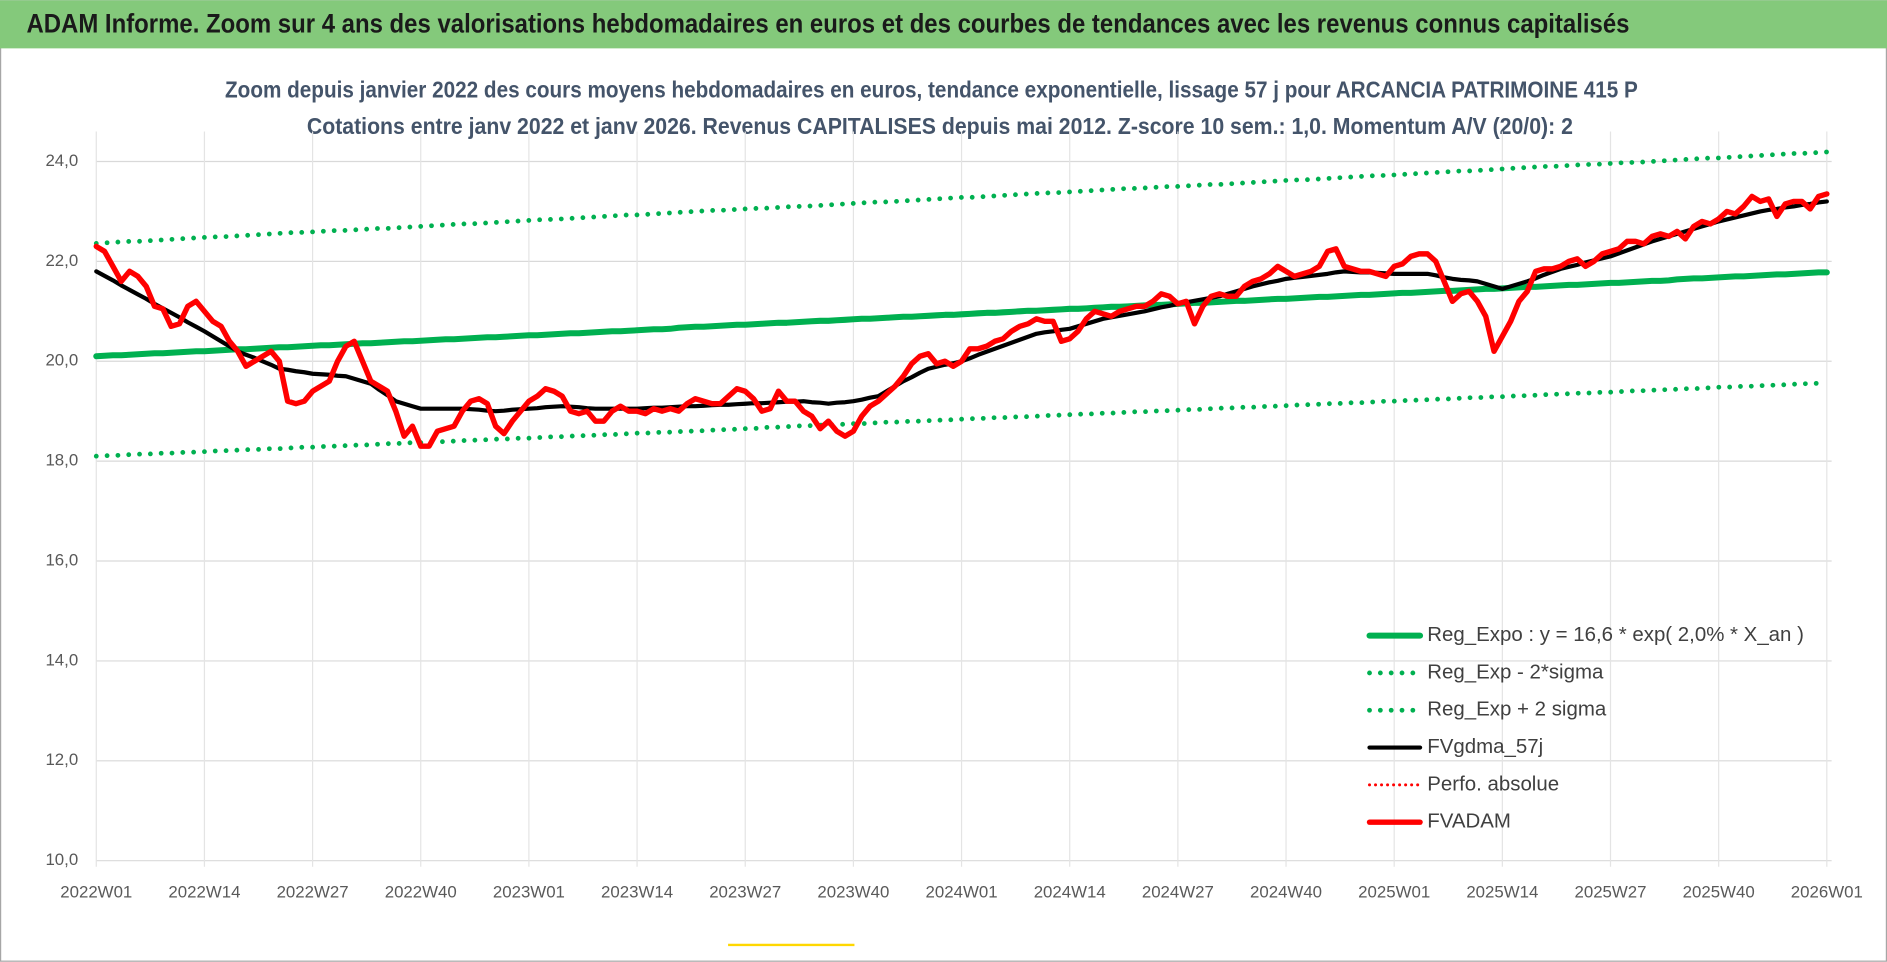 This screenshot has width=1887, height=962. What do you see at coordinates (61, 759) in the screenshot?
I see `y-tick-label: 12,0` at bounding box center [61, 759].